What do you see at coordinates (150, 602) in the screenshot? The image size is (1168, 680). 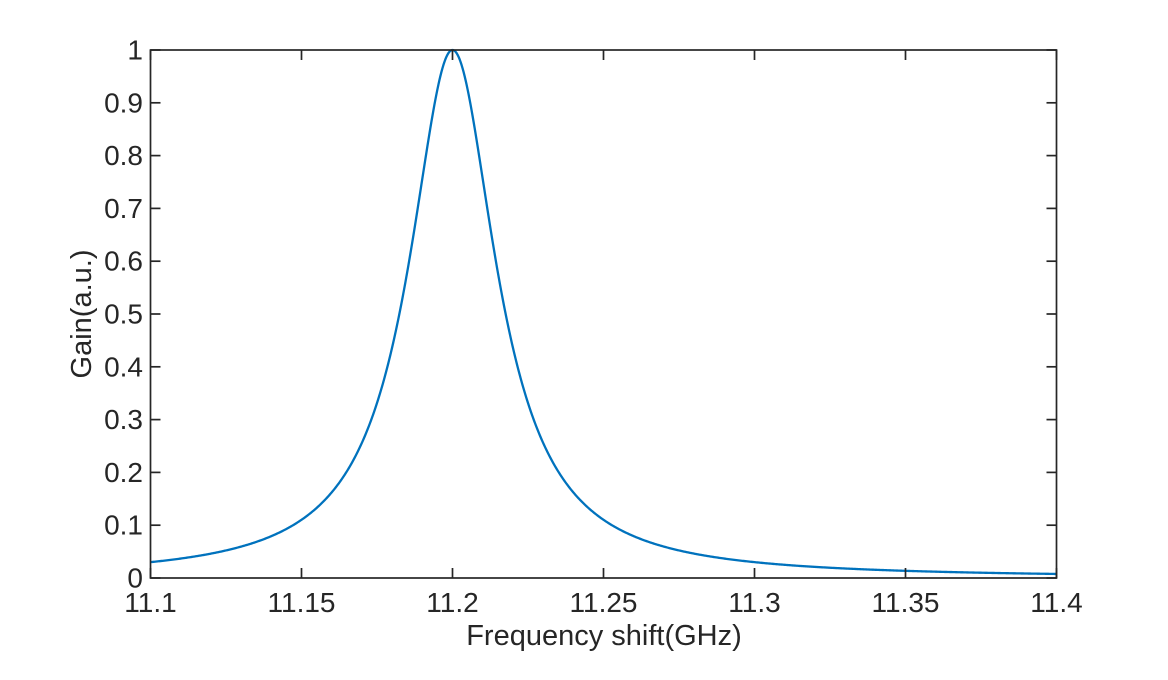 I see `x-tick-label: 11.1` at bounding box center [150, 602].